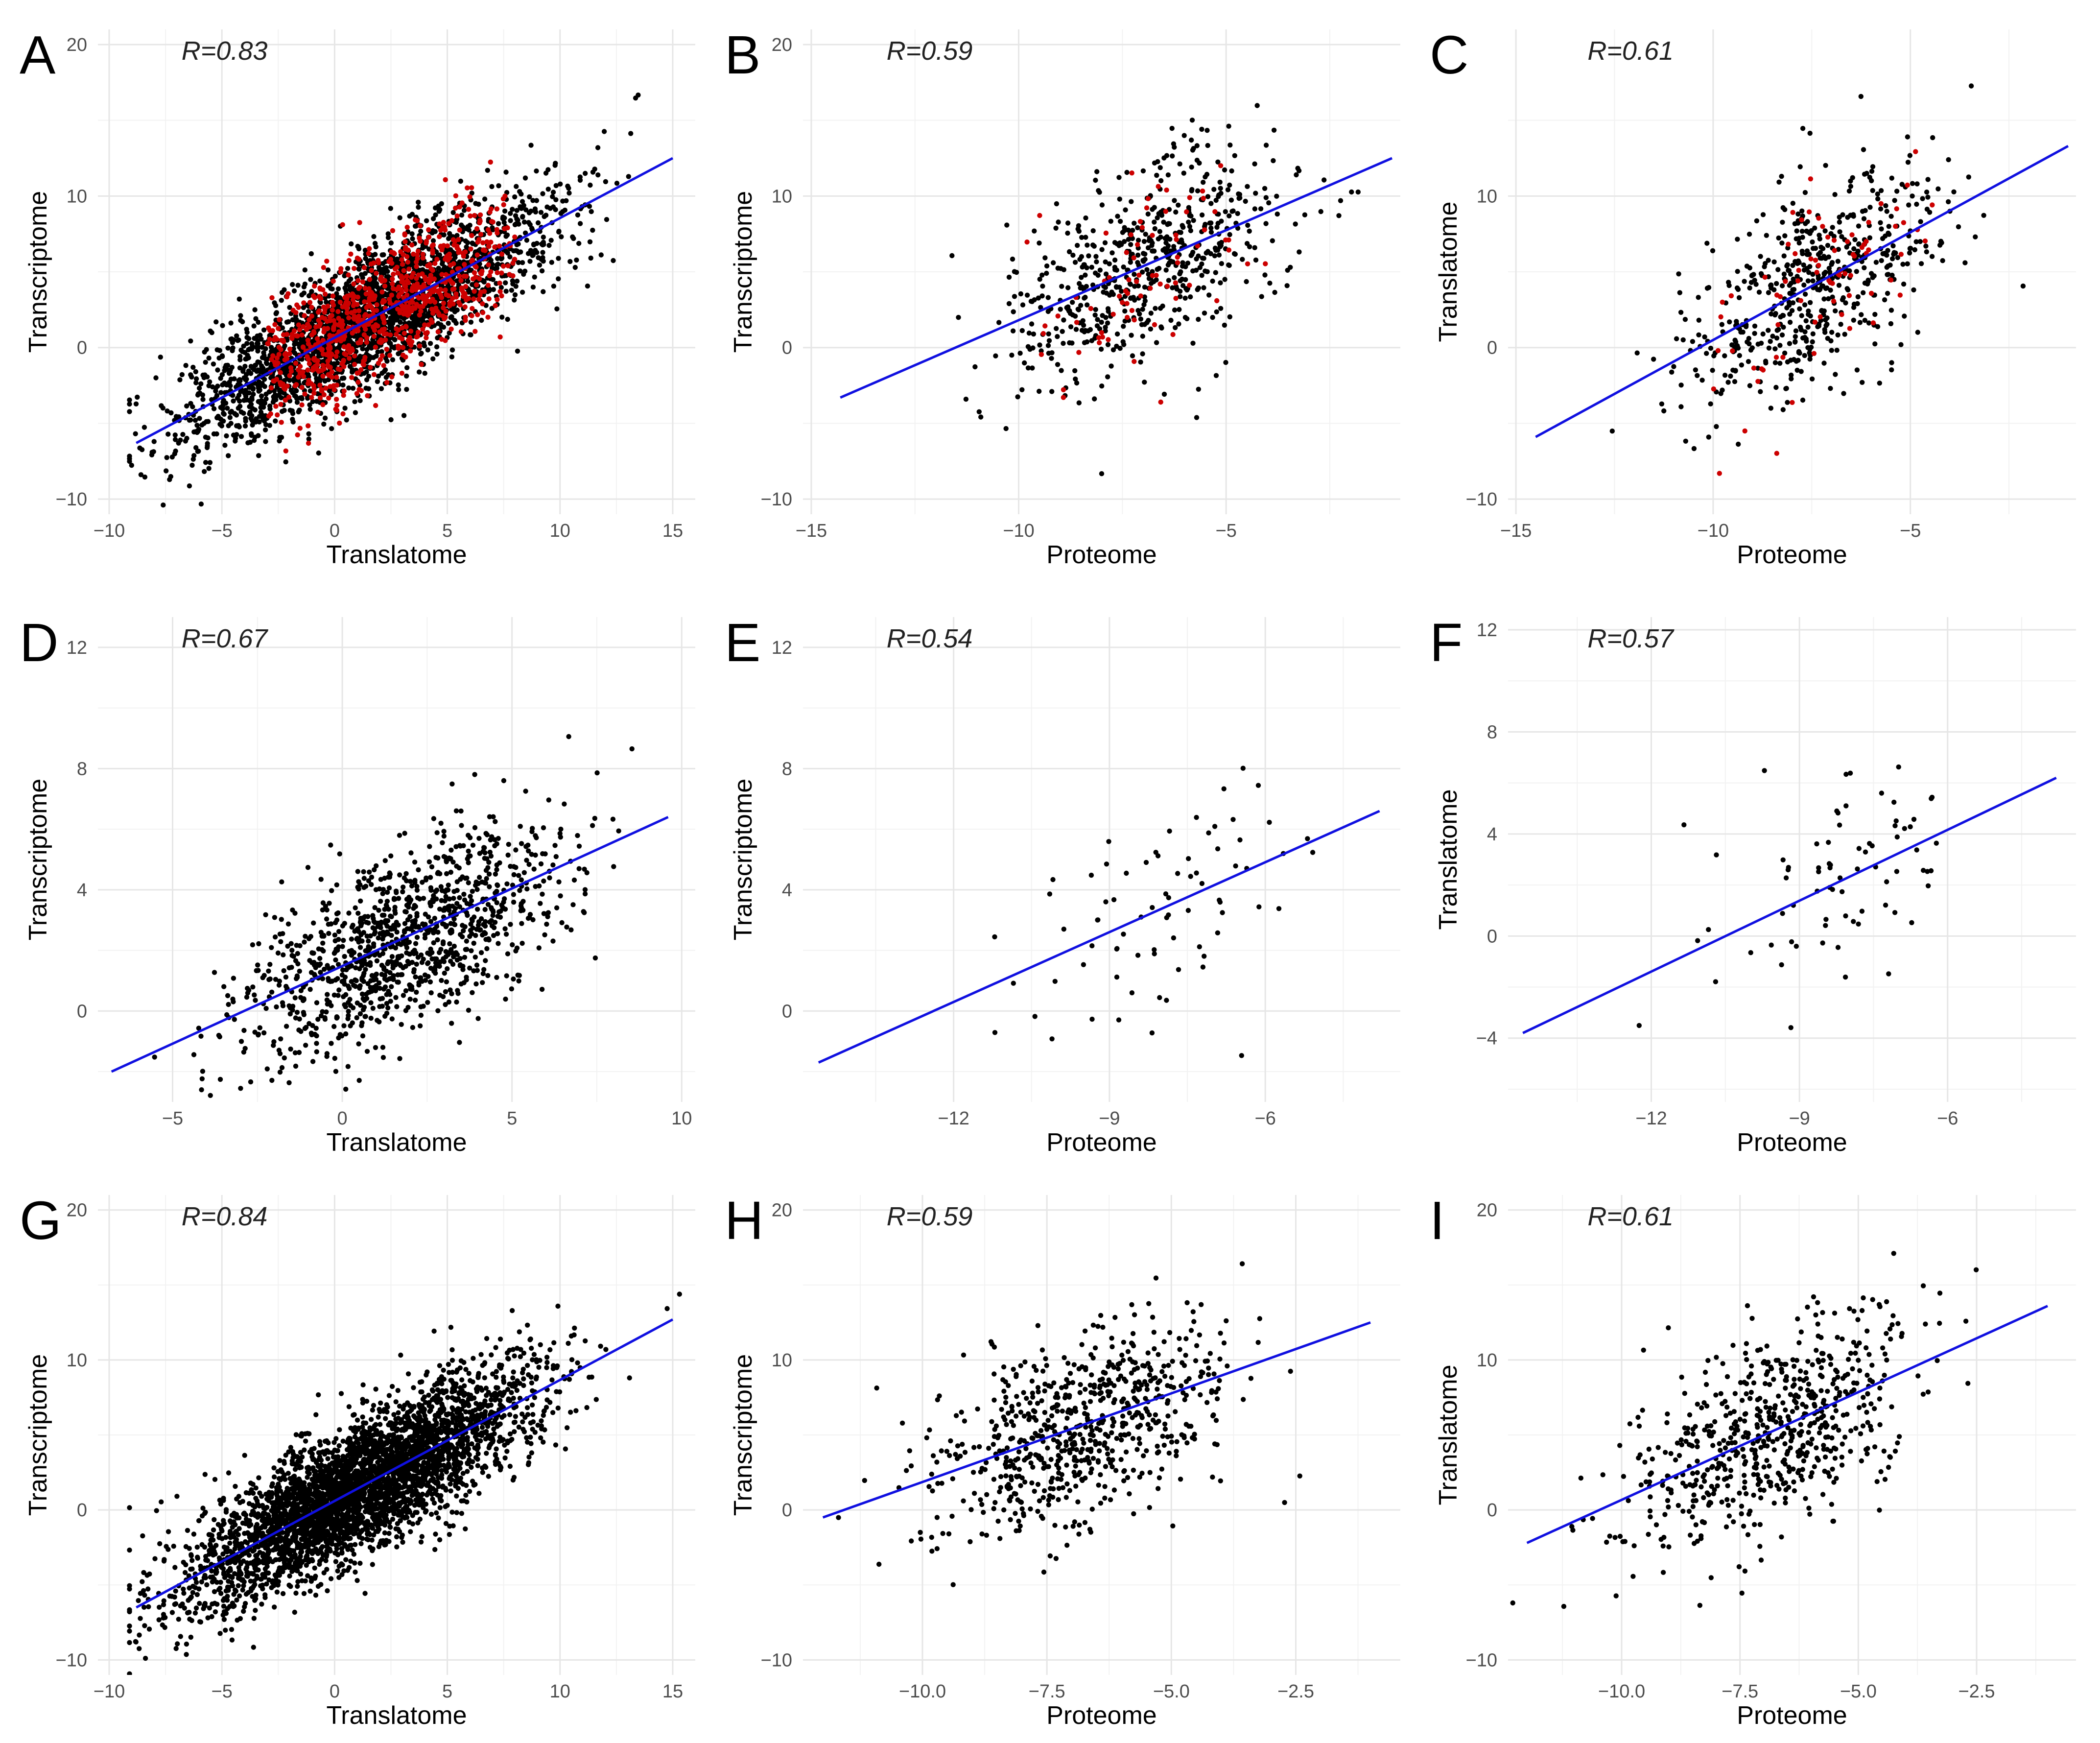 This screenshot has height=1743, width=2100. I want to click on y-tick-label: 0, so click(82, 348).